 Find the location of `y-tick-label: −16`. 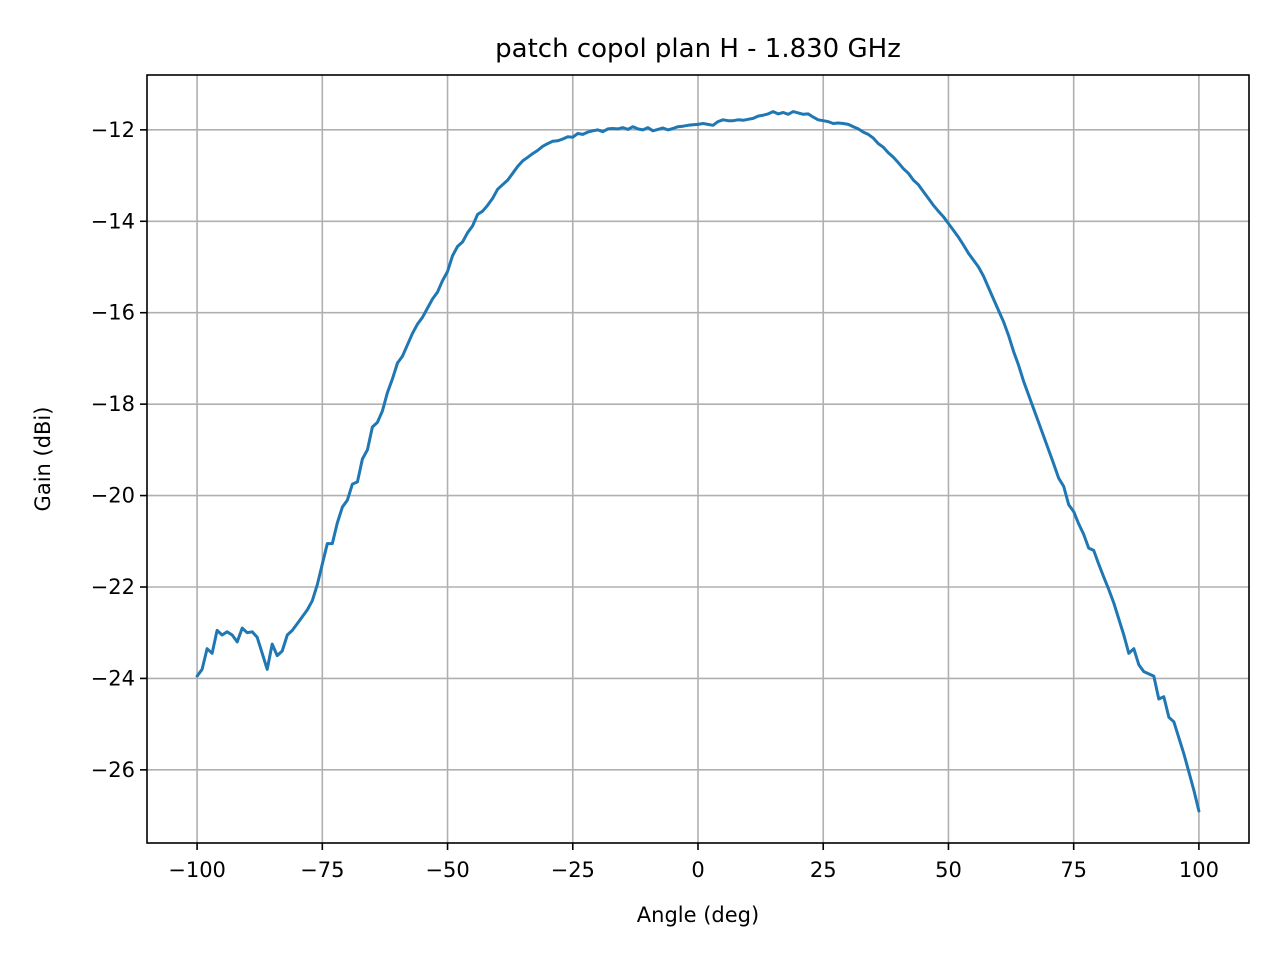

y-tick-label: −16 is located at coordinates (113, 313).